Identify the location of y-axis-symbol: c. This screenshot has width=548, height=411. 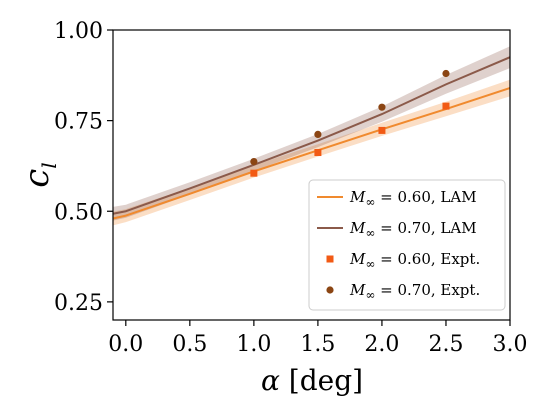
(37, 178).